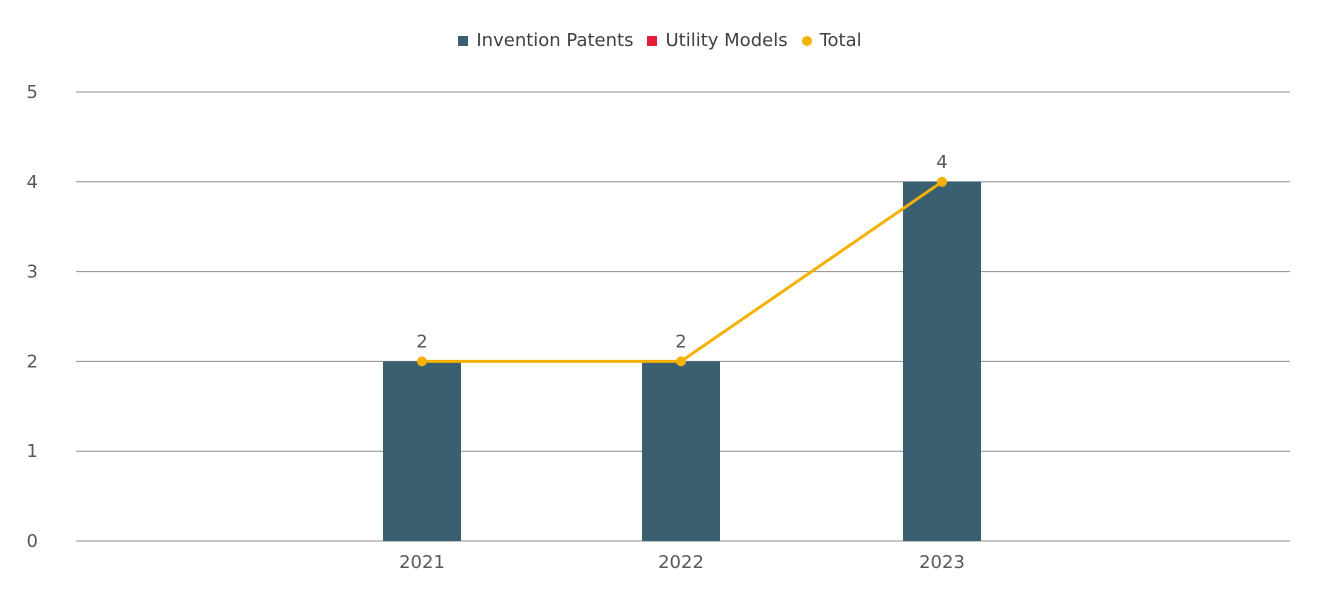 This screenshot has width=1320, height=596. What do you see at coordinates (422, 562) in the screenshot?
I see `x-tick-label-2021: 2021` at bounding box center [422, 562].